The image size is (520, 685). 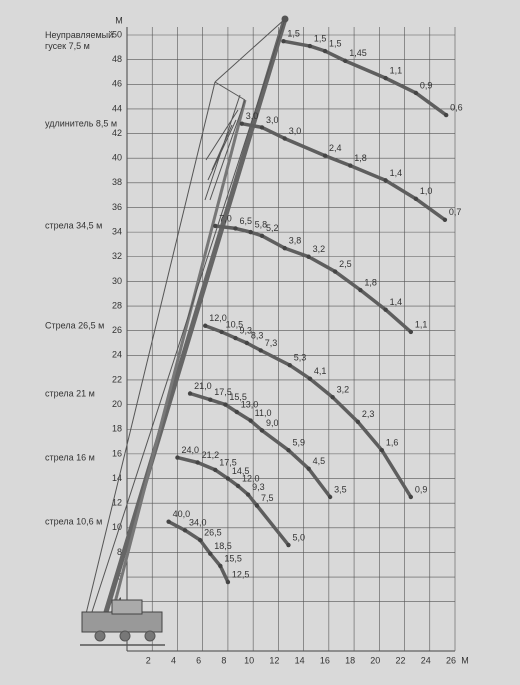 I want to click on point-label: 11,0, so click(x=263, y=413).